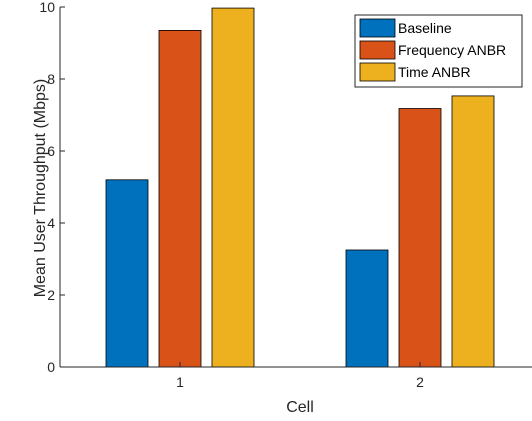 The height and width of the screenshot is (421, 532). What do you see at coordinates (300, 407) in the screenshot?
I see `x-axis-title: Cell` at bounding box center [300, 407].